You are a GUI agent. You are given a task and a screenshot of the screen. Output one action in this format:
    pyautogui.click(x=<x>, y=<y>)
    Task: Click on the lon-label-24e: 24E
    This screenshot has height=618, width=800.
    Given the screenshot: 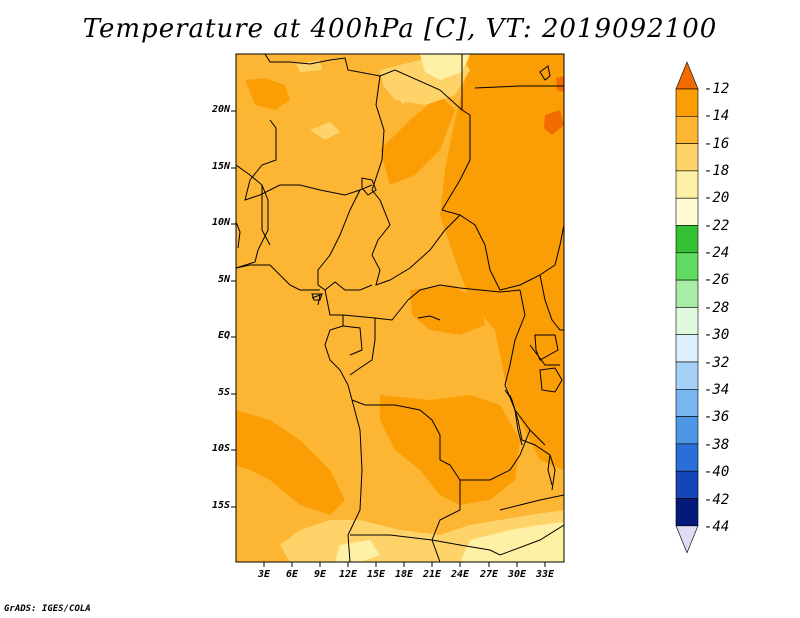 What is the action you would take?
    pyautogui.click(x=460, y=574)
    